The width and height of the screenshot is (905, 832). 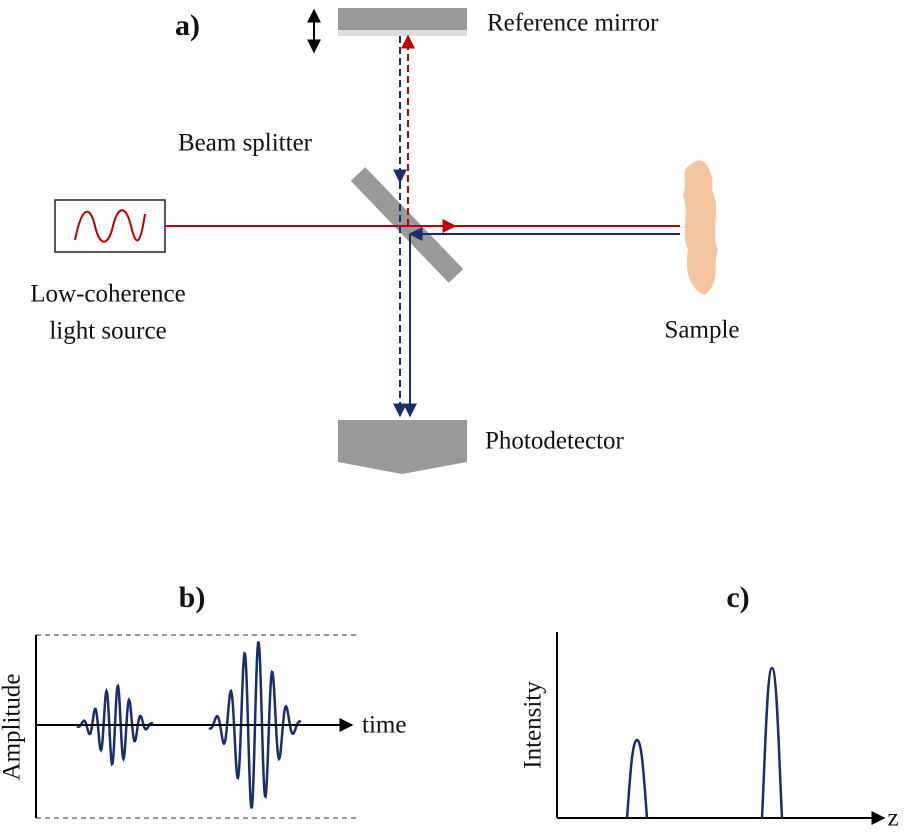 I want to click on detector-label: Photodetector, so click(x=555, y=441).